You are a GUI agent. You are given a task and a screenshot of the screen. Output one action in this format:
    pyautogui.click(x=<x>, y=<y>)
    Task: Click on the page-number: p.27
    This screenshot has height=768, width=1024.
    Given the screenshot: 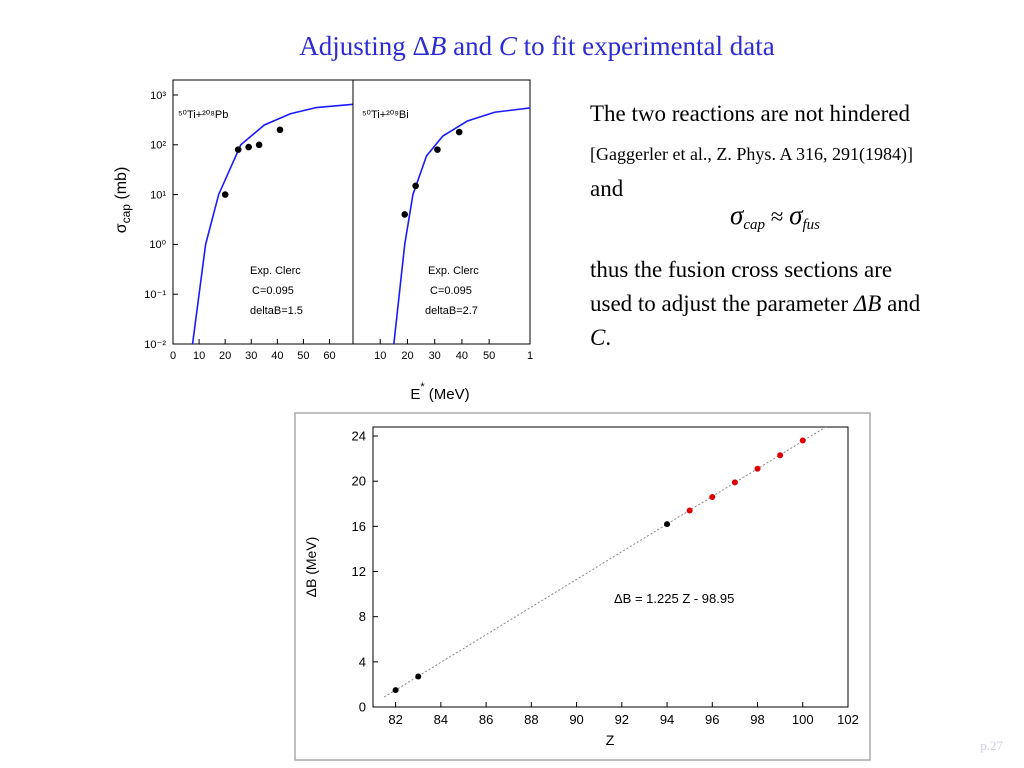 What is the action you would take?
    pyautogui.click(x=991, y=745)
    